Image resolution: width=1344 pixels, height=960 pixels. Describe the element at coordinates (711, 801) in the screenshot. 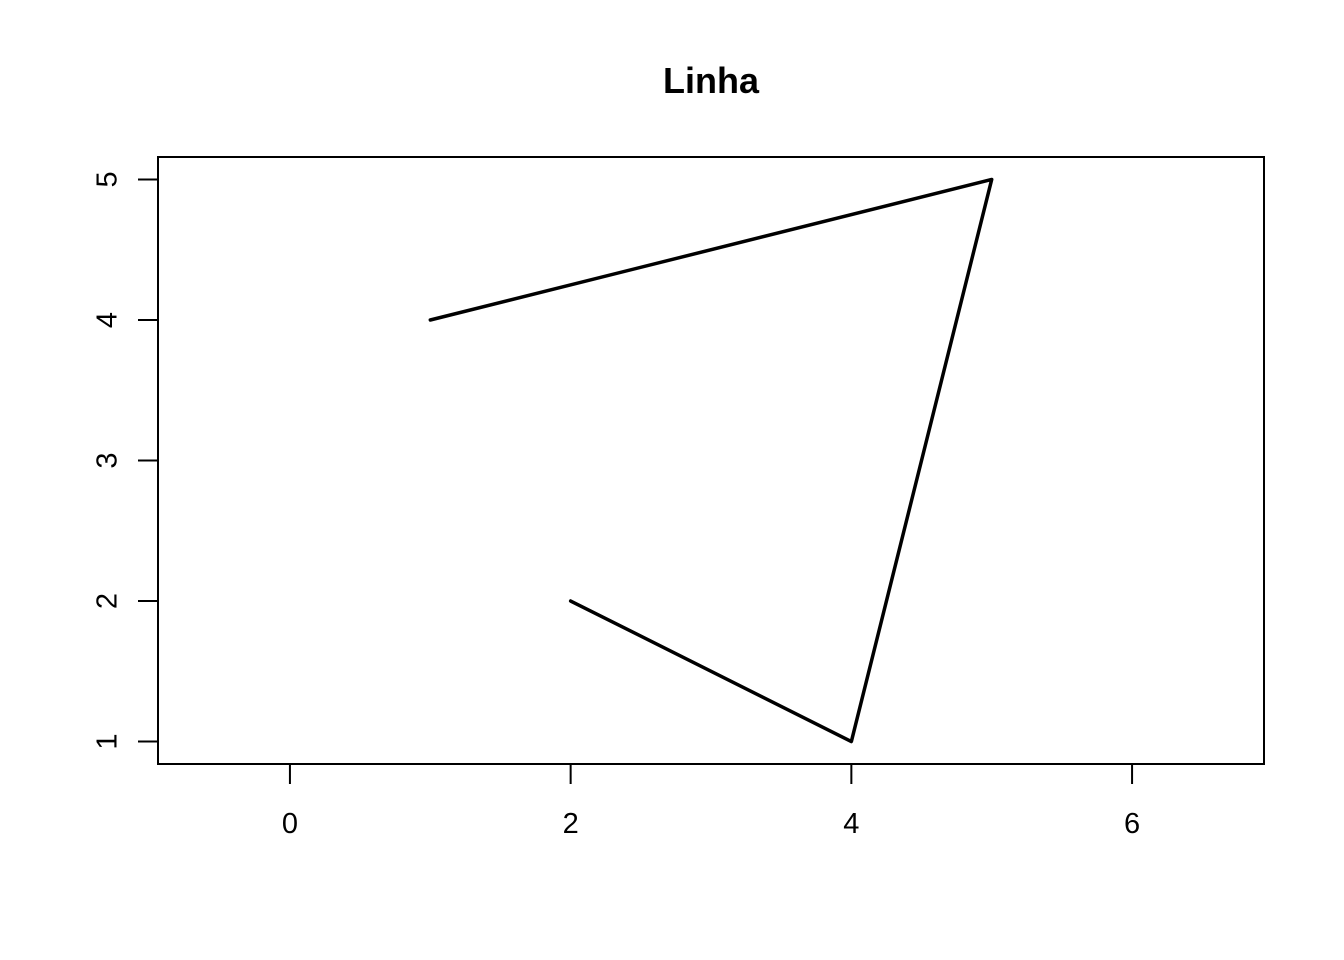

I see `x-axis: 0 2 4 6` at that location.